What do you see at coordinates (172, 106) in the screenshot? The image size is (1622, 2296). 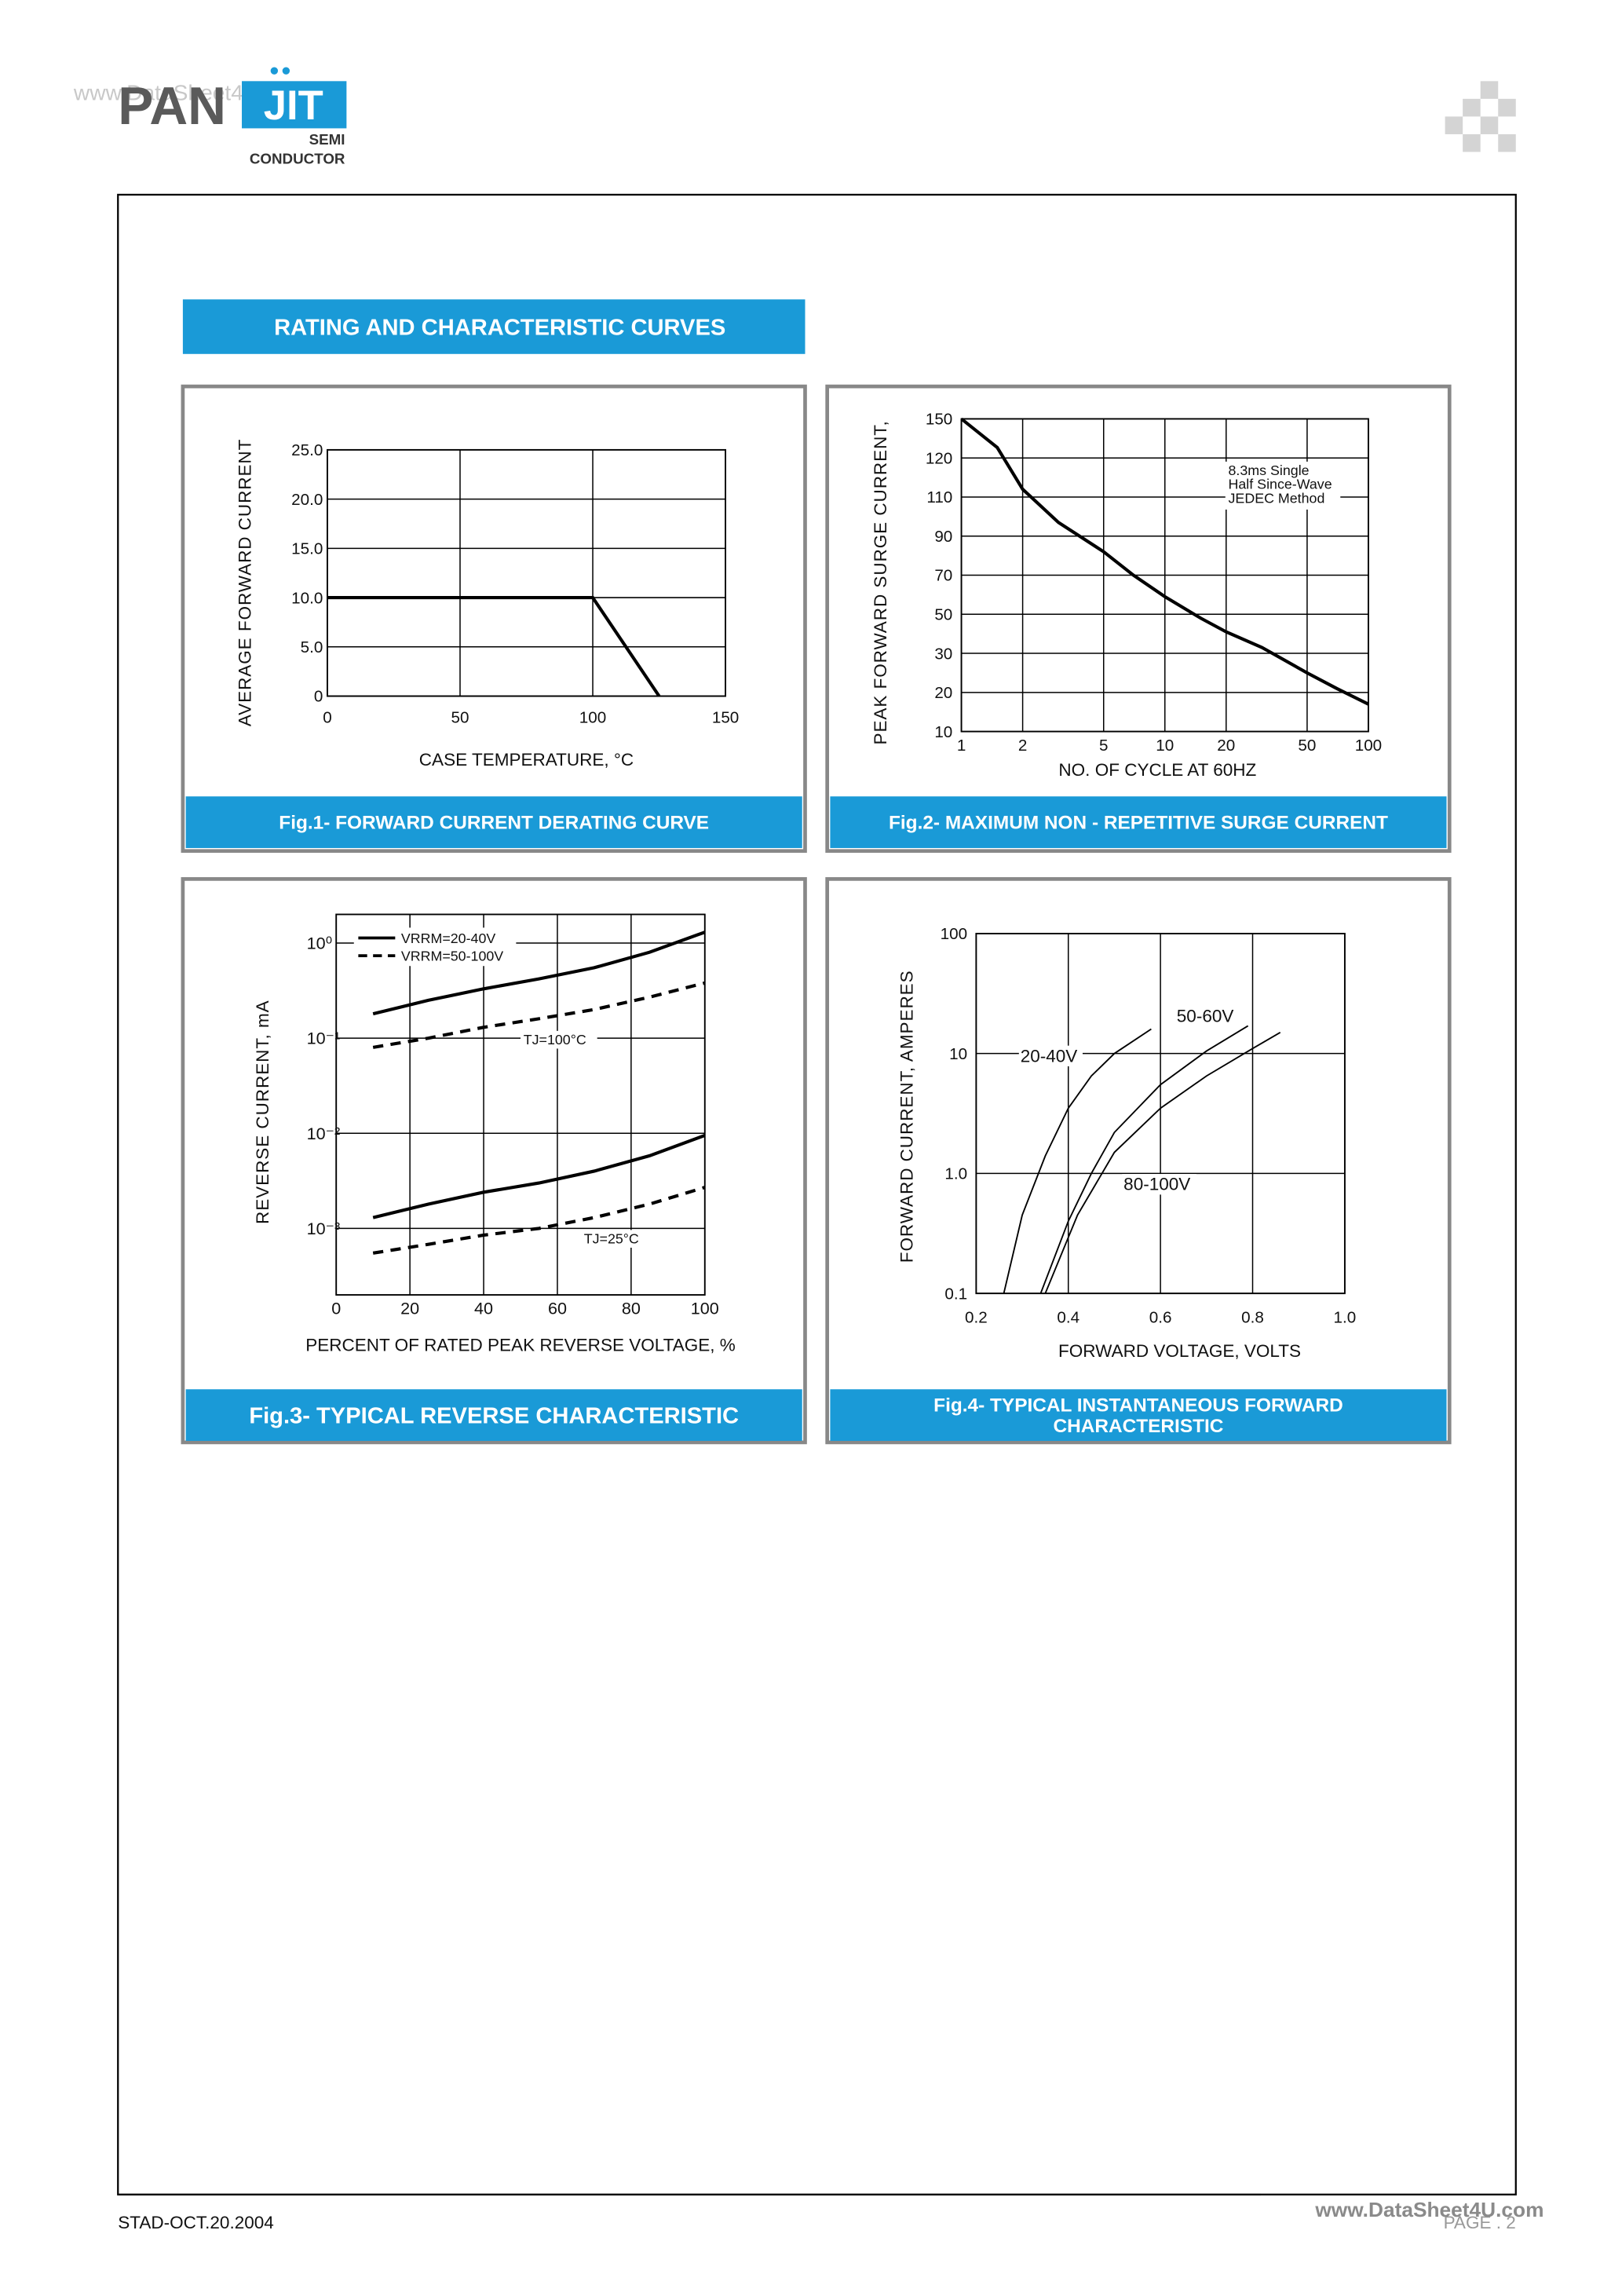 I see `logo-text: PAN` at bounding box center [172, 106].